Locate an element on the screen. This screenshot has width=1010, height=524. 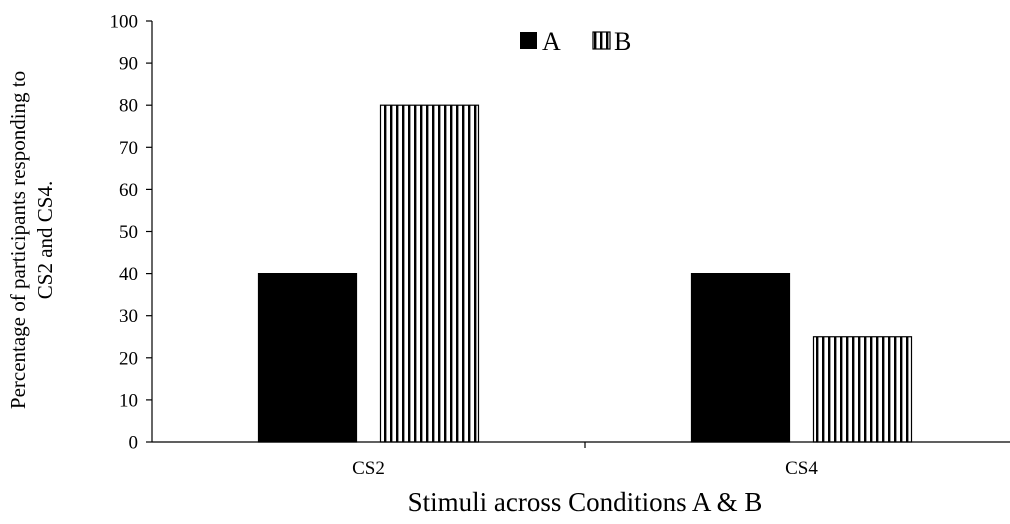
x-axis-title: Stimuli across Conditions A & B is located at coordinates (585, 502).